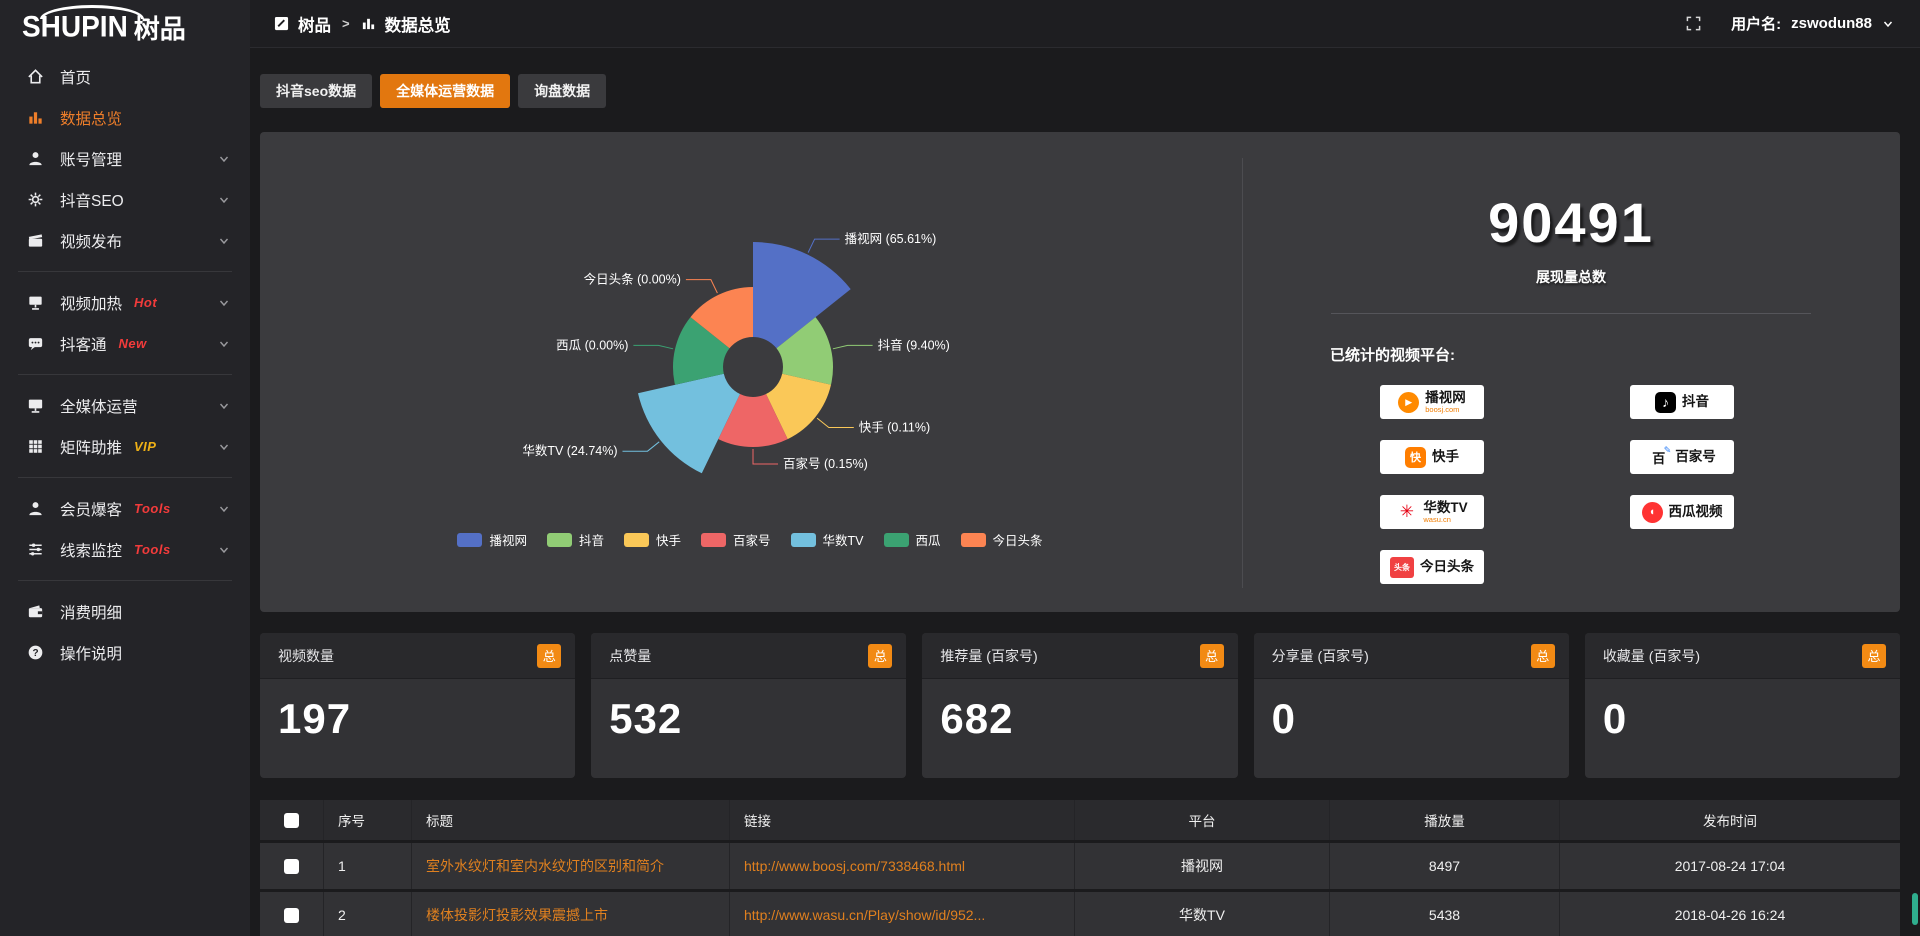 The height and width of the screenshot is (936, 1920). What do you see at coordinates (753, 421) in the screenshot?
I see `pie-slice-百家号` at bounding box center [753, 421].